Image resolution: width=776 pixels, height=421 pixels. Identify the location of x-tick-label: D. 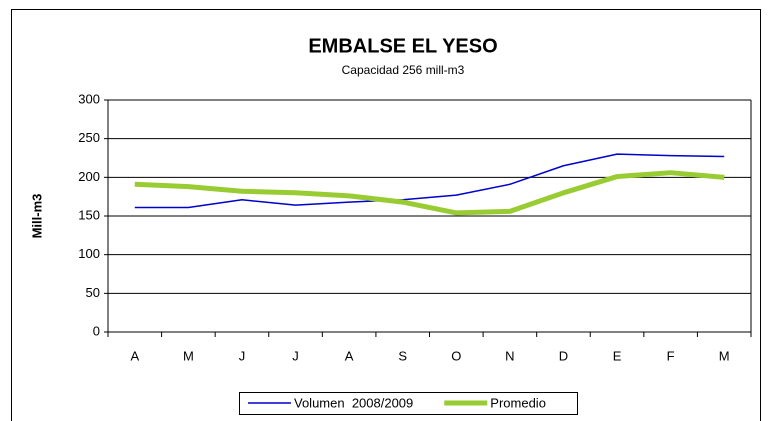
(563, 355).